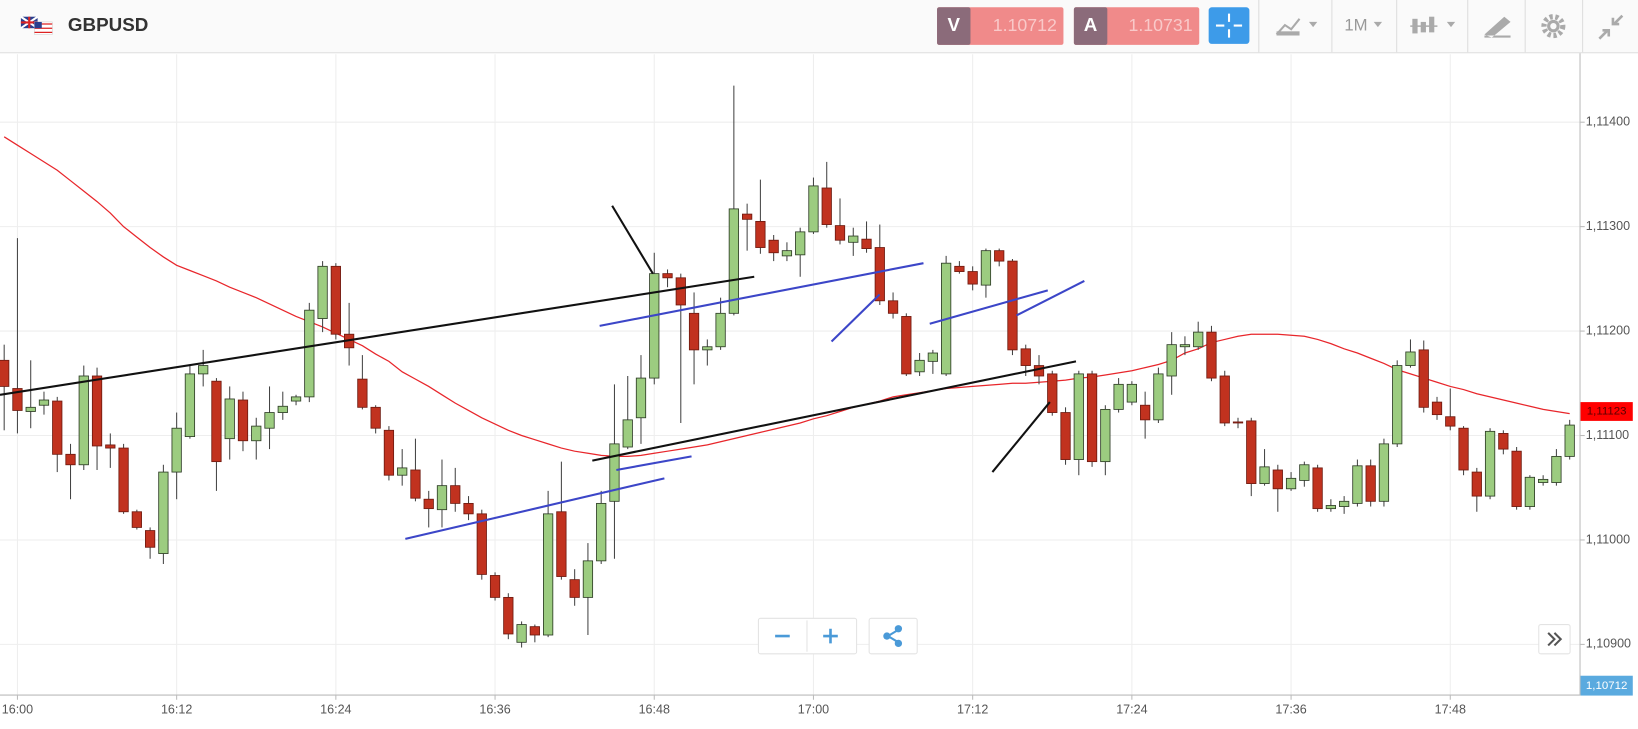 The width and height of the screenshot is (1638, 729). Describe the element at coordinates (1497, 27) in the screenshot. I see `draw-button` at that location.